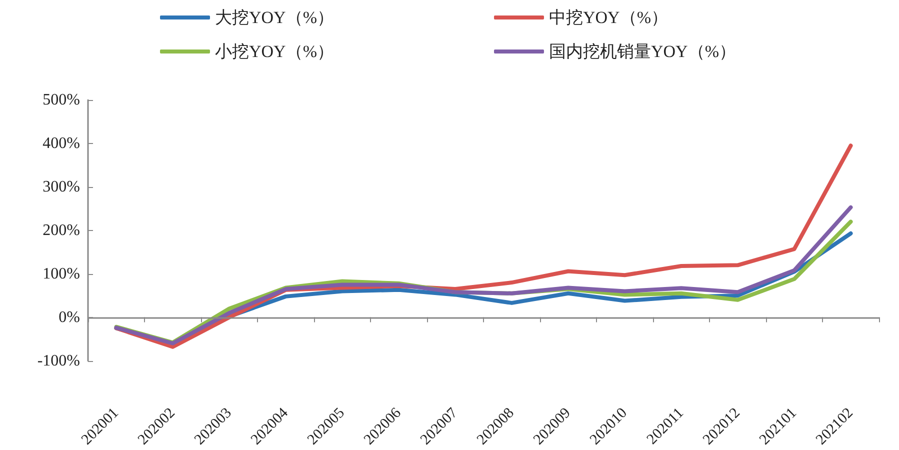 The width and height of the screenshot is (899, 450). I want to click on legend-label: 小挖YOY（%）, so click(274, 51).